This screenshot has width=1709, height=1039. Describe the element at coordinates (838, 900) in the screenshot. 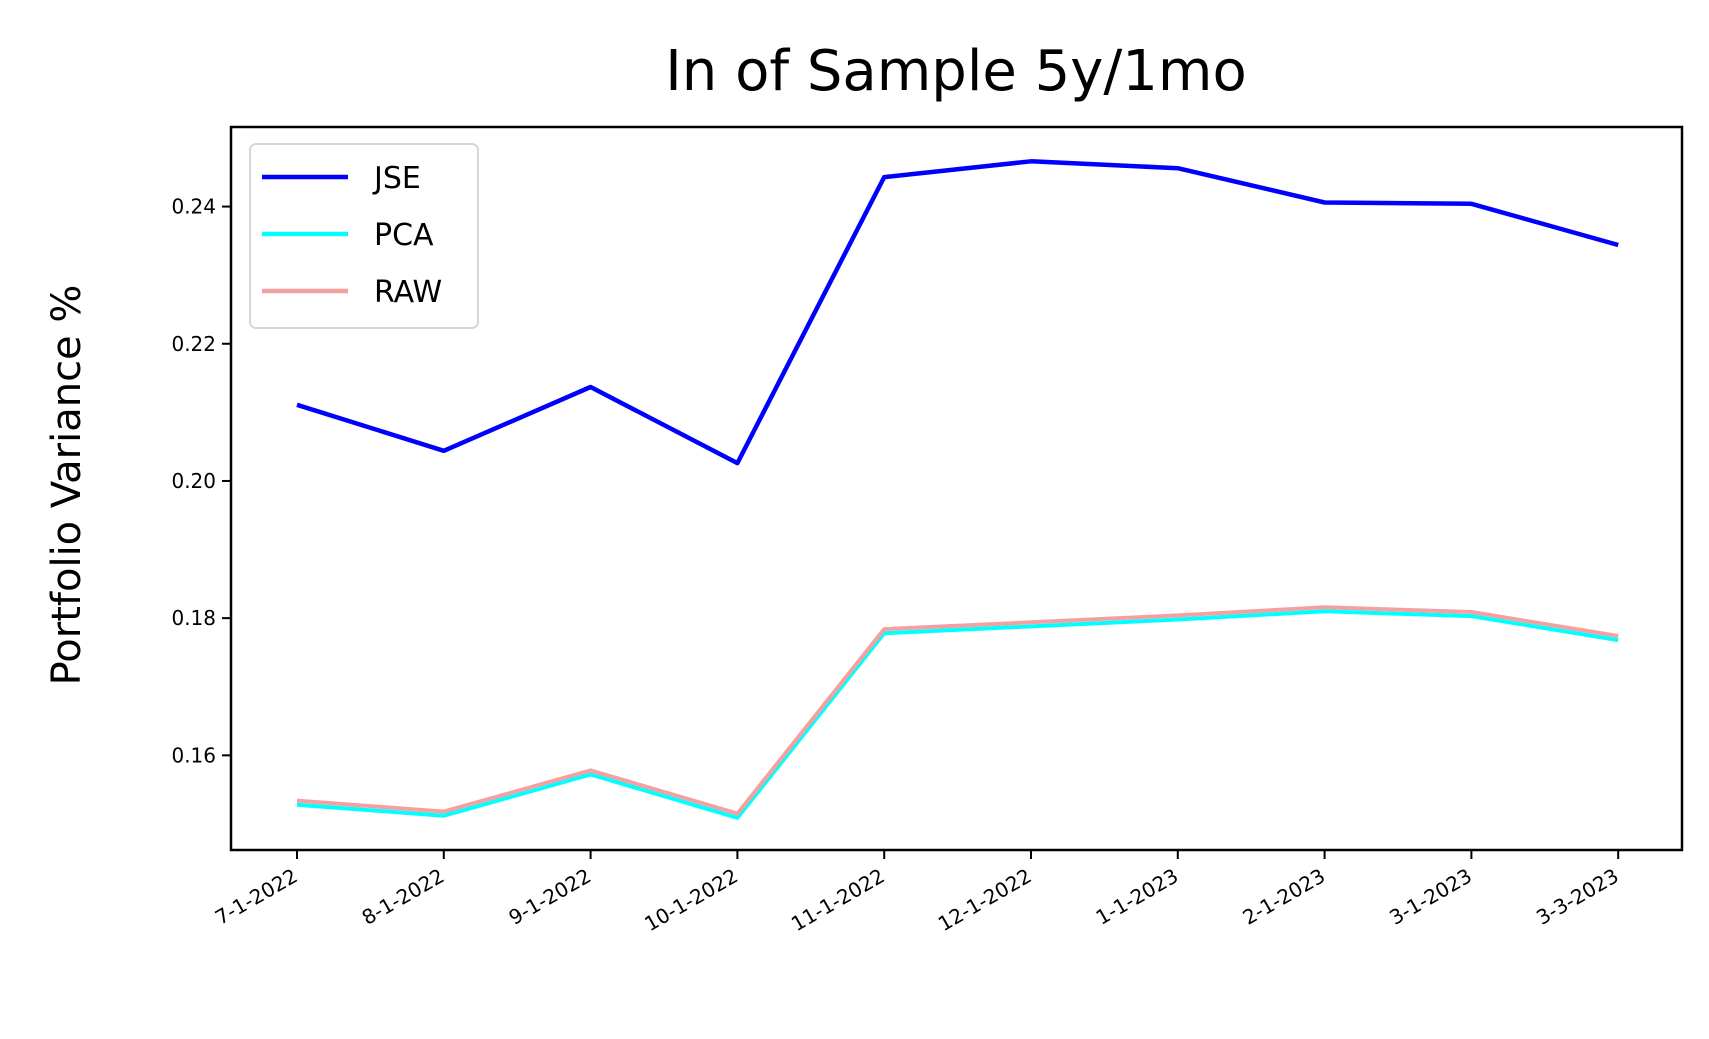

I see `x-tick-label: 11-1-2022` at that location.